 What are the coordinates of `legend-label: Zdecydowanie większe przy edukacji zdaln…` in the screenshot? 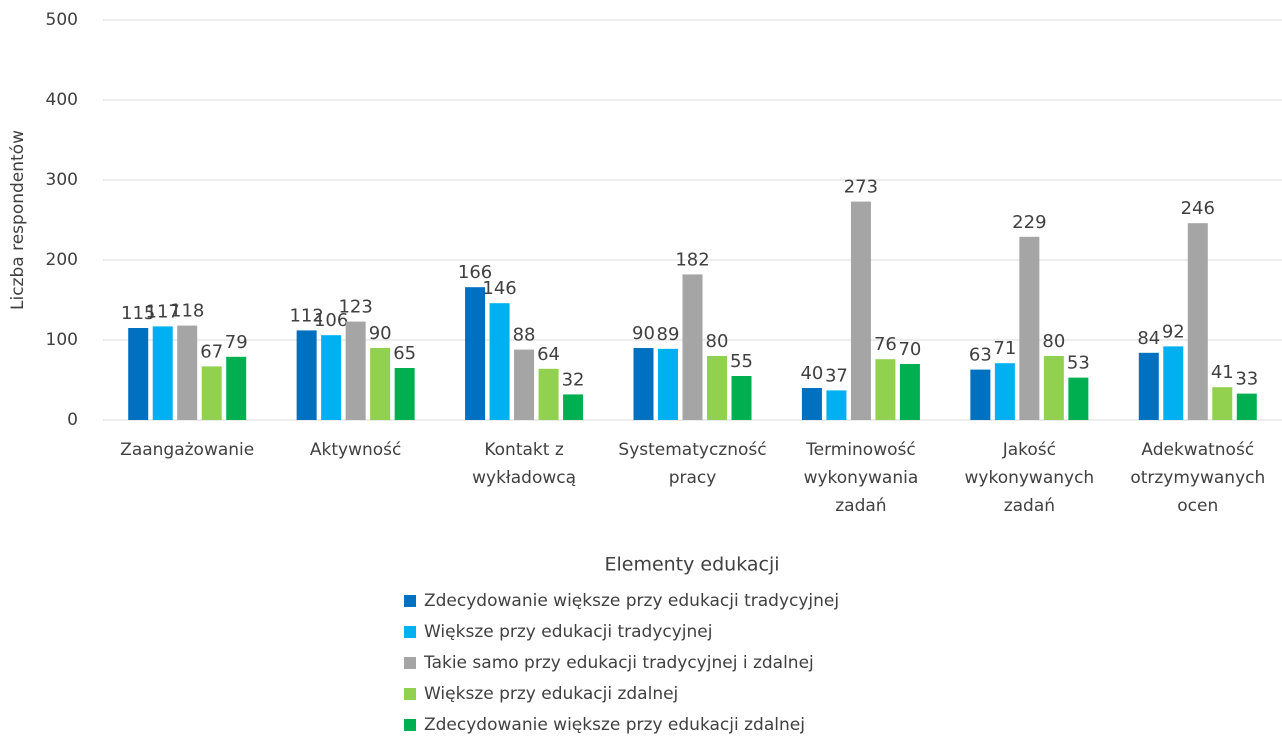 It's located at (614, 725).